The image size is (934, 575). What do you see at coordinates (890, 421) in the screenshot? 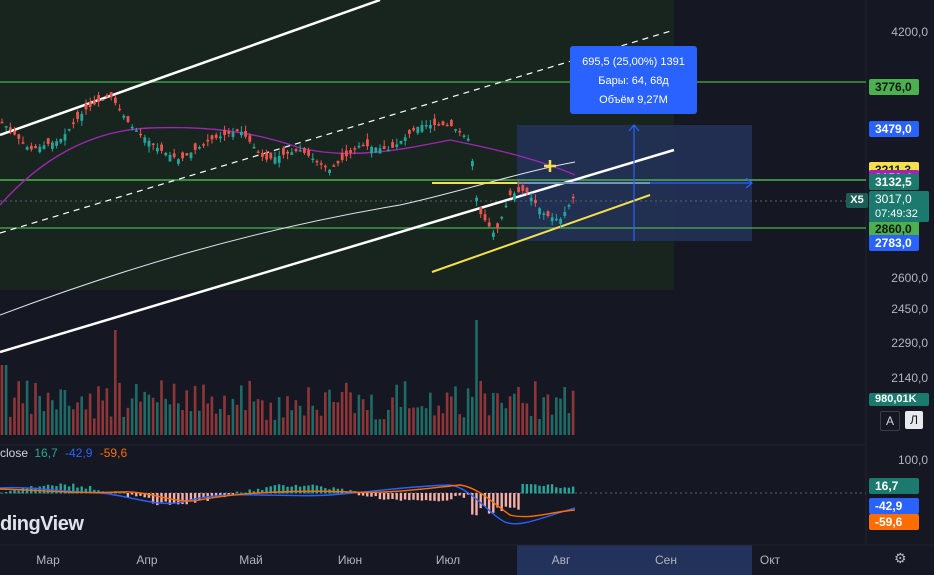
I see `auto-scale-button: А` at bounding box center [890, 421].